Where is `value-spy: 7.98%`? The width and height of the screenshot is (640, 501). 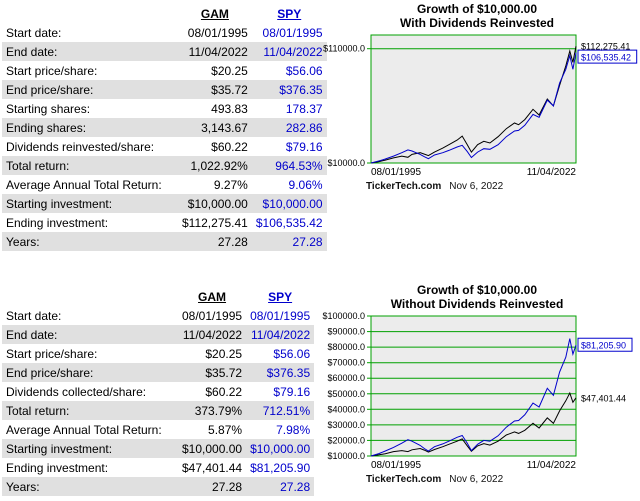
value-spy: 7.98% is located at coordinates (293, 429).